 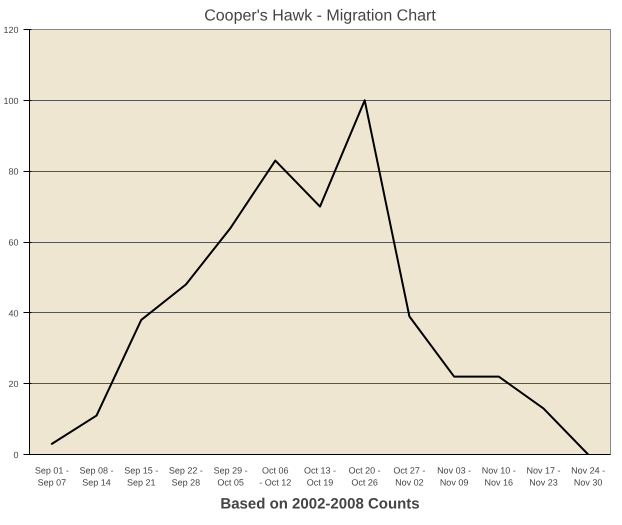 What do you see at coordinates (499, 477) in the screenshot?
I see `x-tick-label: Nov 10 - Nov 16` at bounding box center [499, 477].